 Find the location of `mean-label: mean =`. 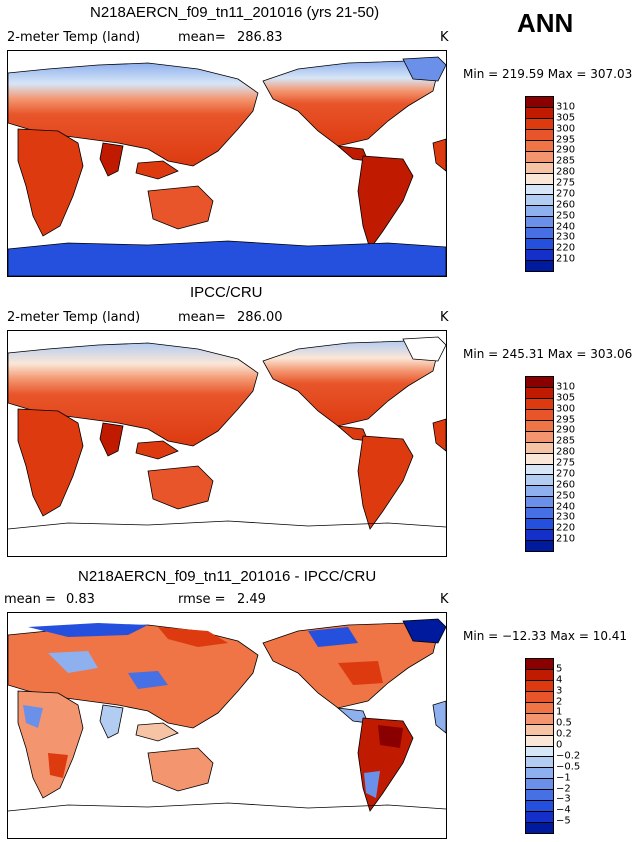

mean-label: mean = is located at coordinates (30, 599).